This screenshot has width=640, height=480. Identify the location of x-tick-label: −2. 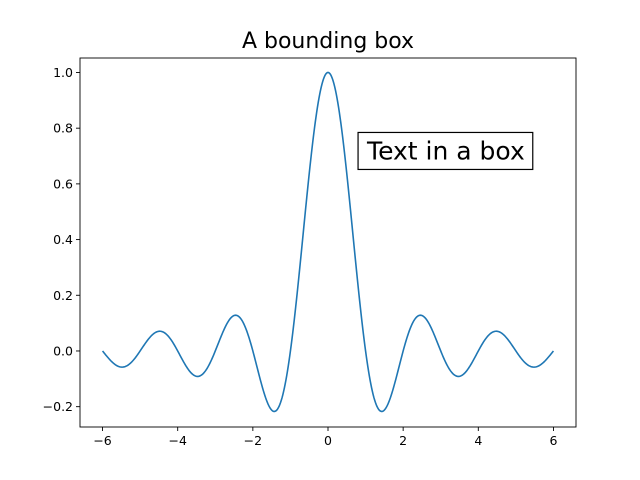
(253, 440).